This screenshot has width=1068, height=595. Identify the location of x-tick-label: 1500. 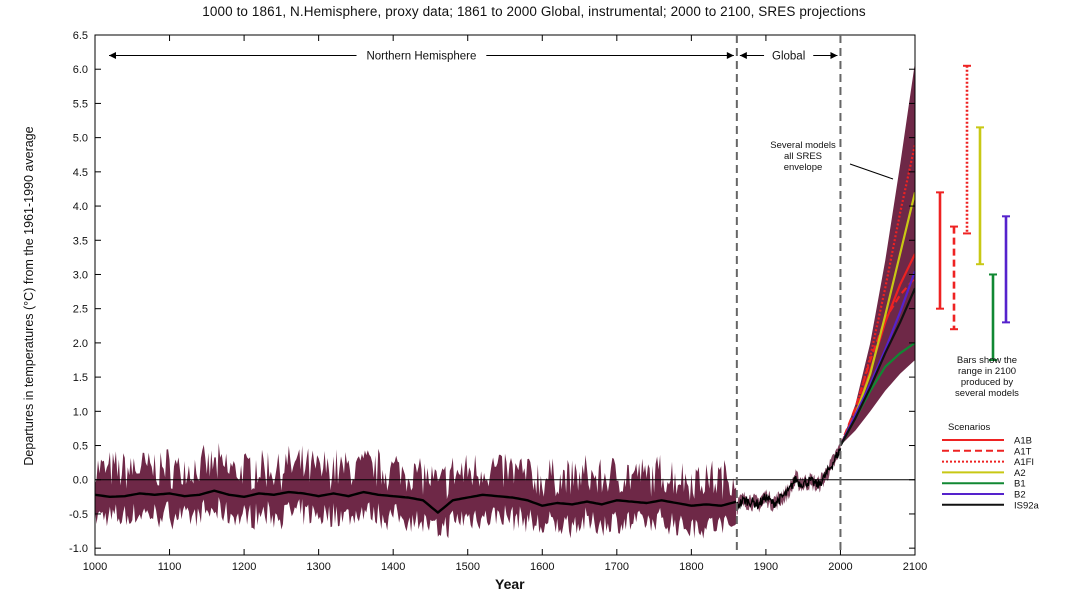
(467, 567).